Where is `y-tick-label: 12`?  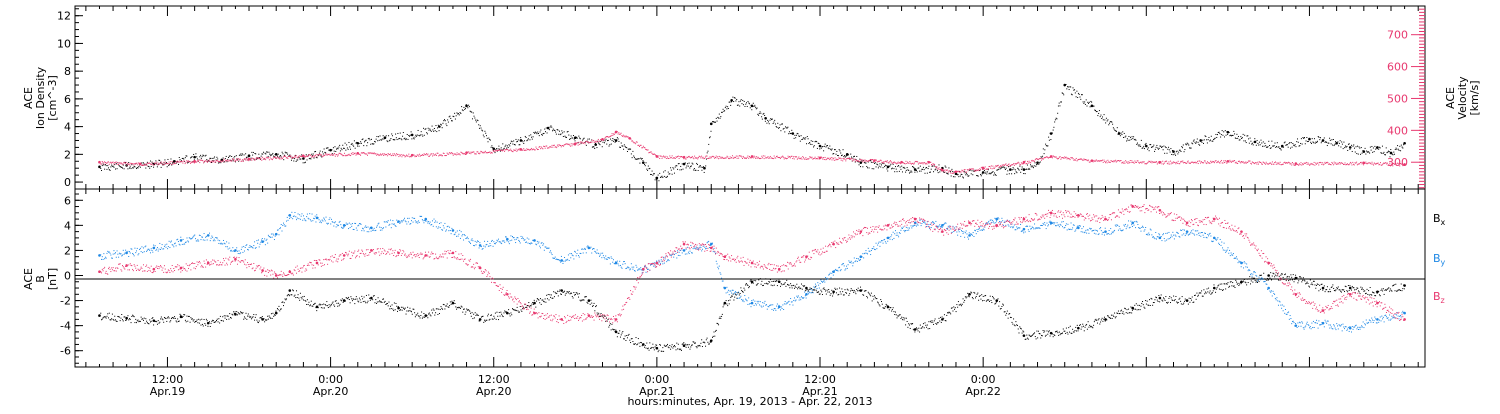
y-tick-label: 12 is located at coordinates (64, 16).